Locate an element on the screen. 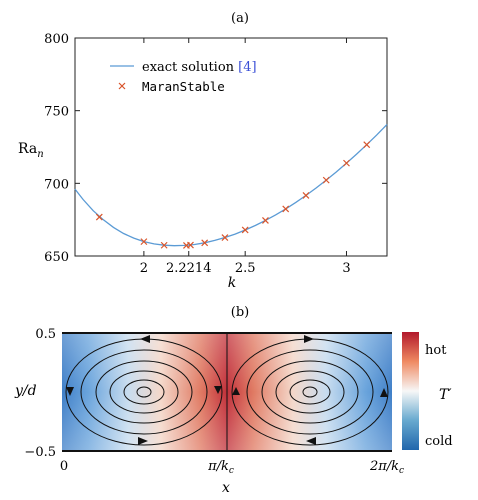  arrow-left-bottom is located at coordinates (143, 441).